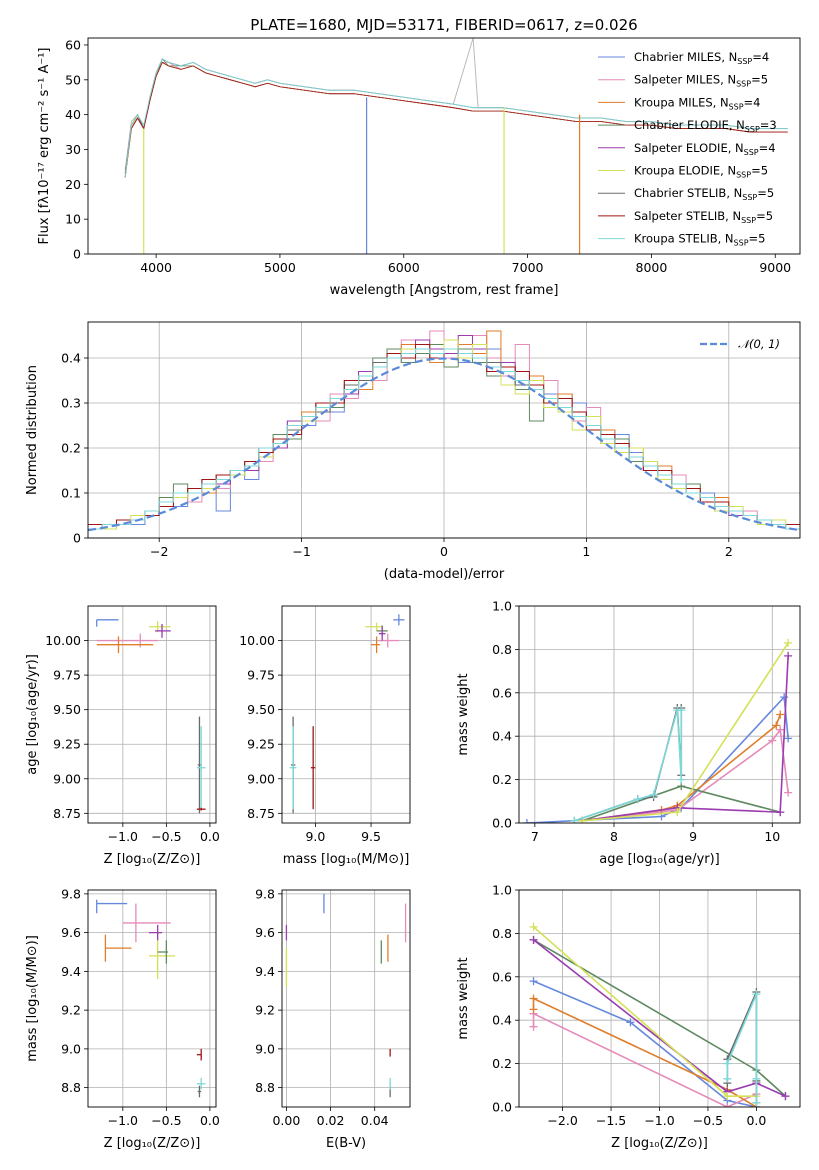 The width and height of the screenshot is (819, 1170). Describe the element at coordinates (152, 859) in the screenshot. I see `x-axis-label: Z [log₁₀(Z/Z⊙)]` at that location.